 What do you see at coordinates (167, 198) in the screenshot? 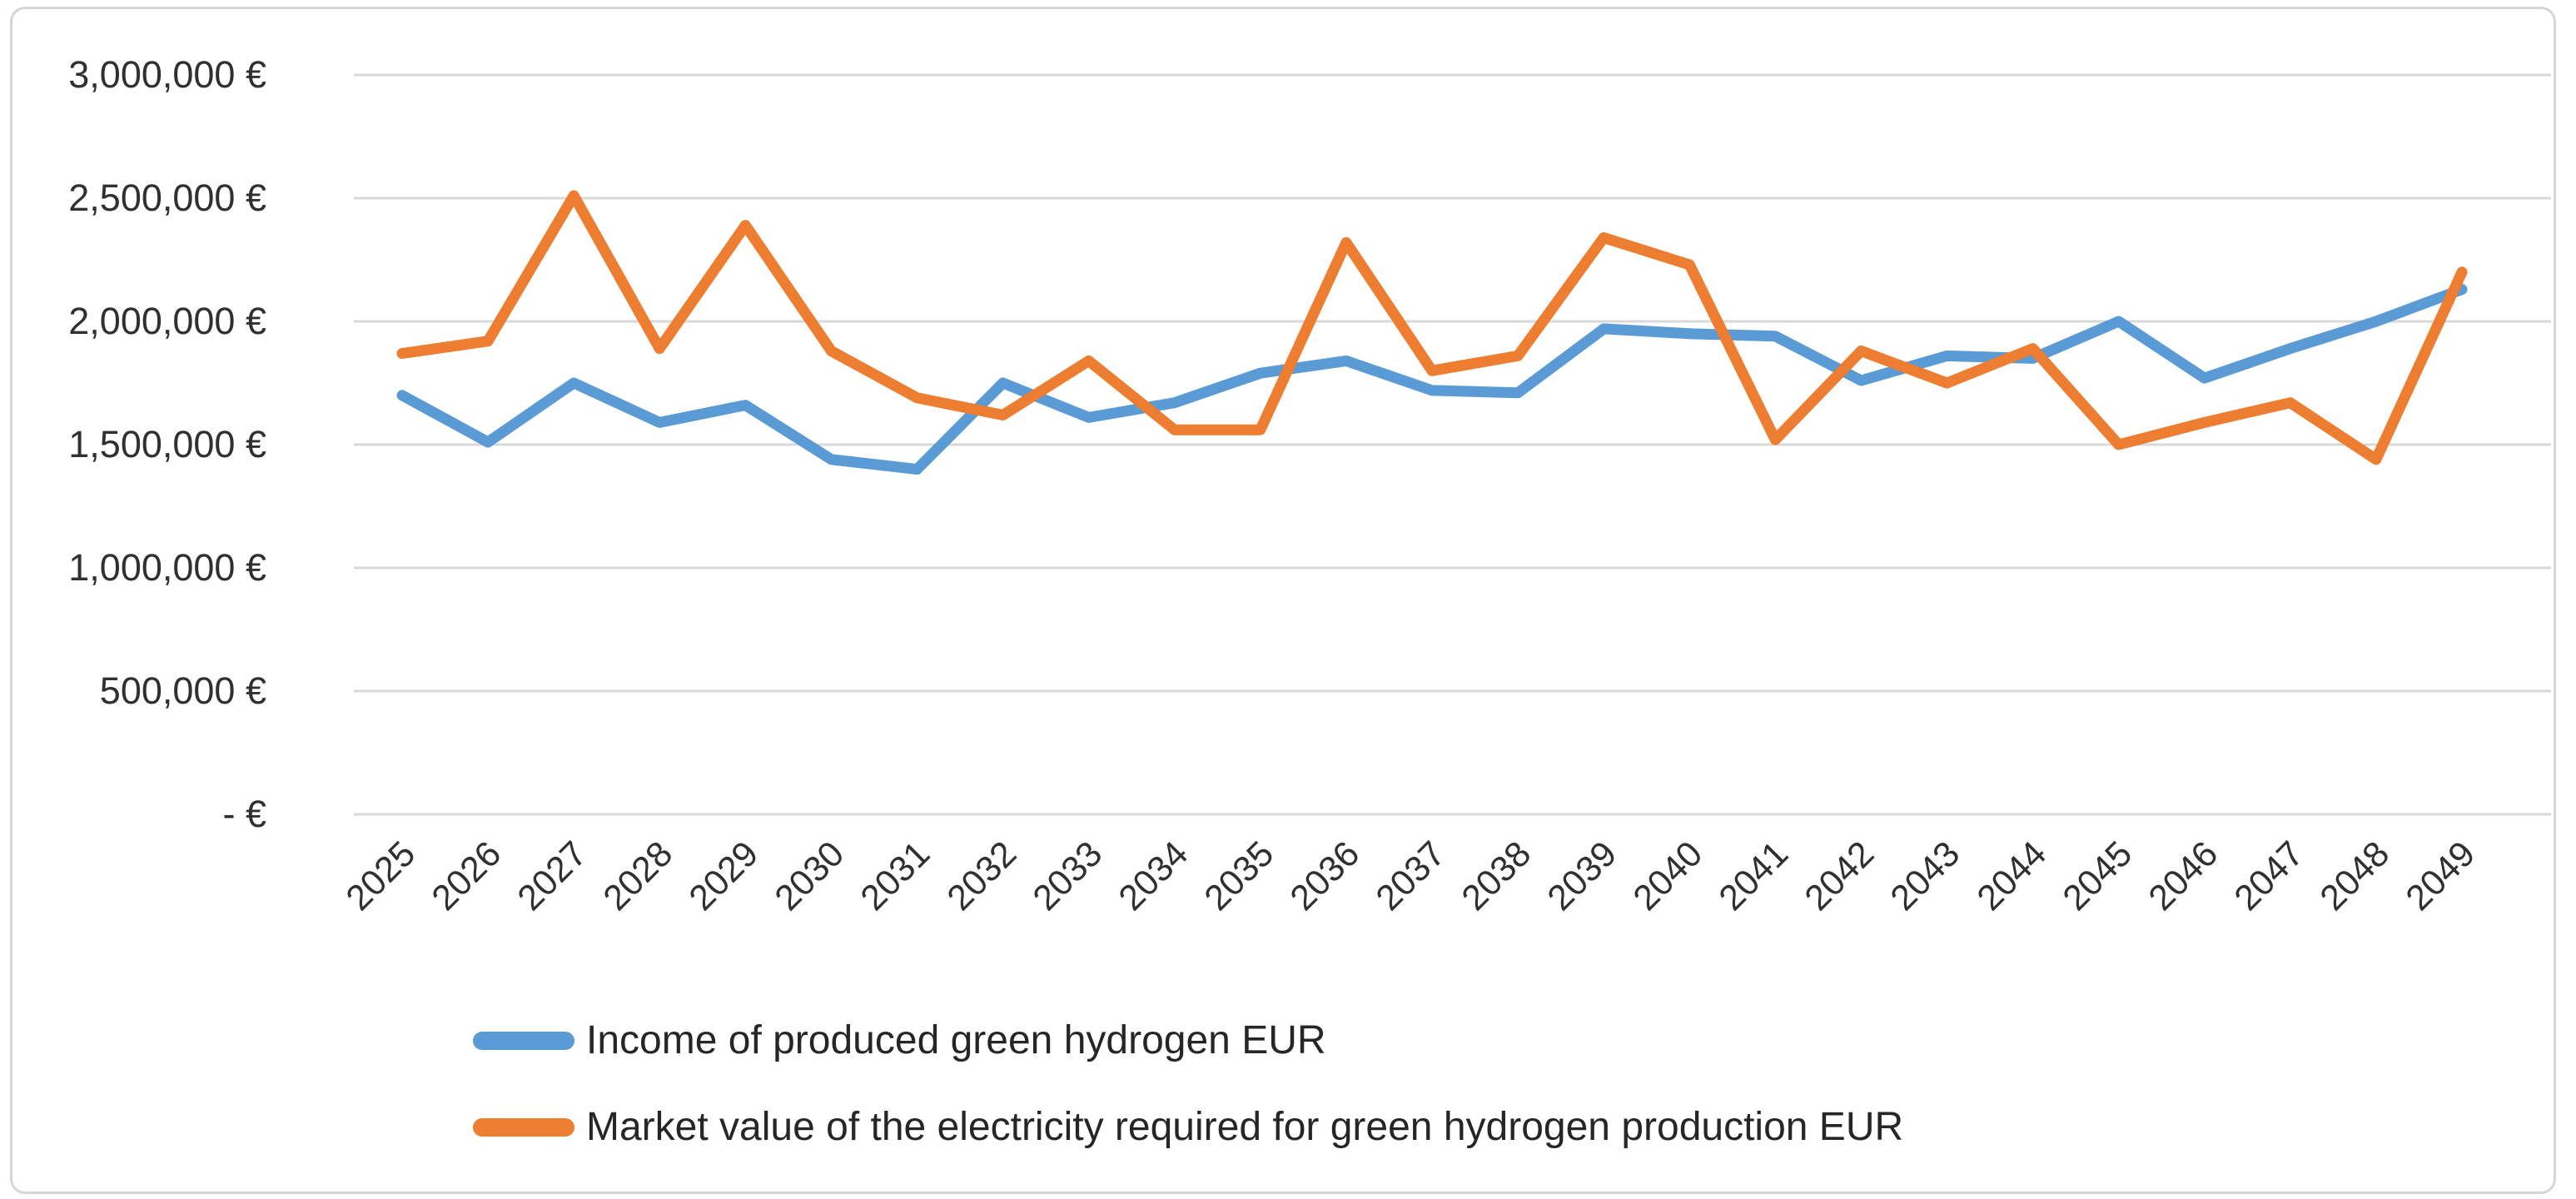
I see `y-axis-tick-label: 2,500,000 €` at bounding box center [167, 198].